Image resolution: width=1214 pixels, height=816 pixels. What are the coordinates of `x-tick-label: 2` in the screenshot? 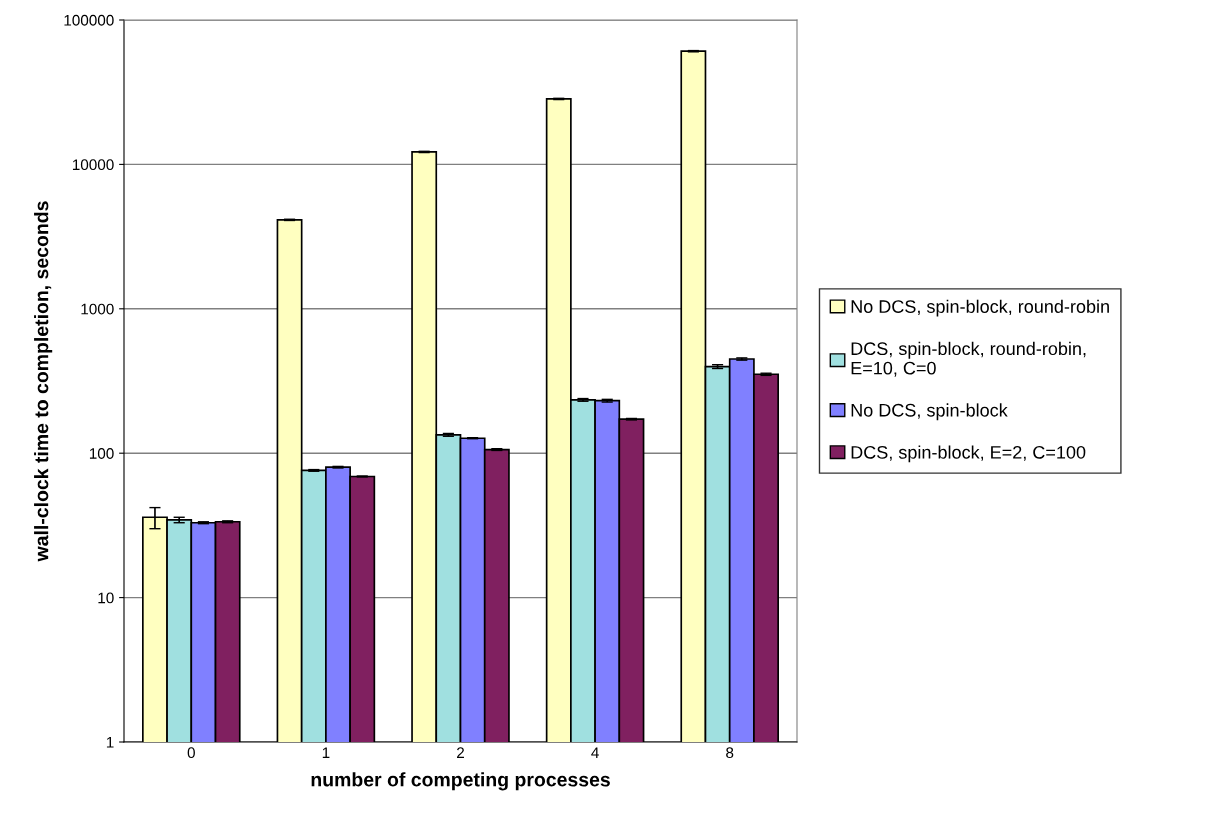 It's located at (460, 752).